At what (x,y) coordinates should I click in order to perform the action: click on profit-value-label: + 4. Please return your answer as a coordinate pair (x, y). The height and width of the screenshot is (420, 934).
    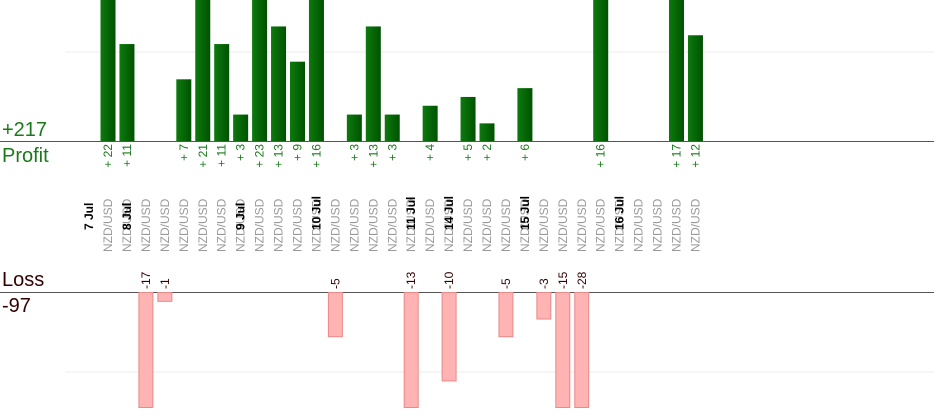
    Looking at the image, I should click on (430, 152).